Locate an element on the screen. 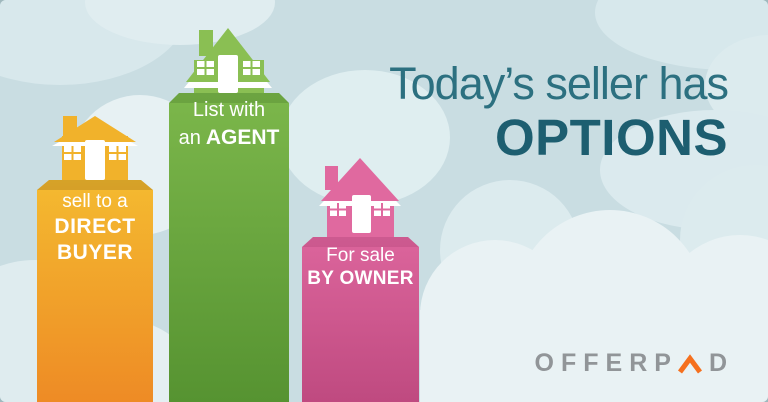 The height and width of the screenshot is (402, 768). cloud-shape is located at coordinates (594, 356).